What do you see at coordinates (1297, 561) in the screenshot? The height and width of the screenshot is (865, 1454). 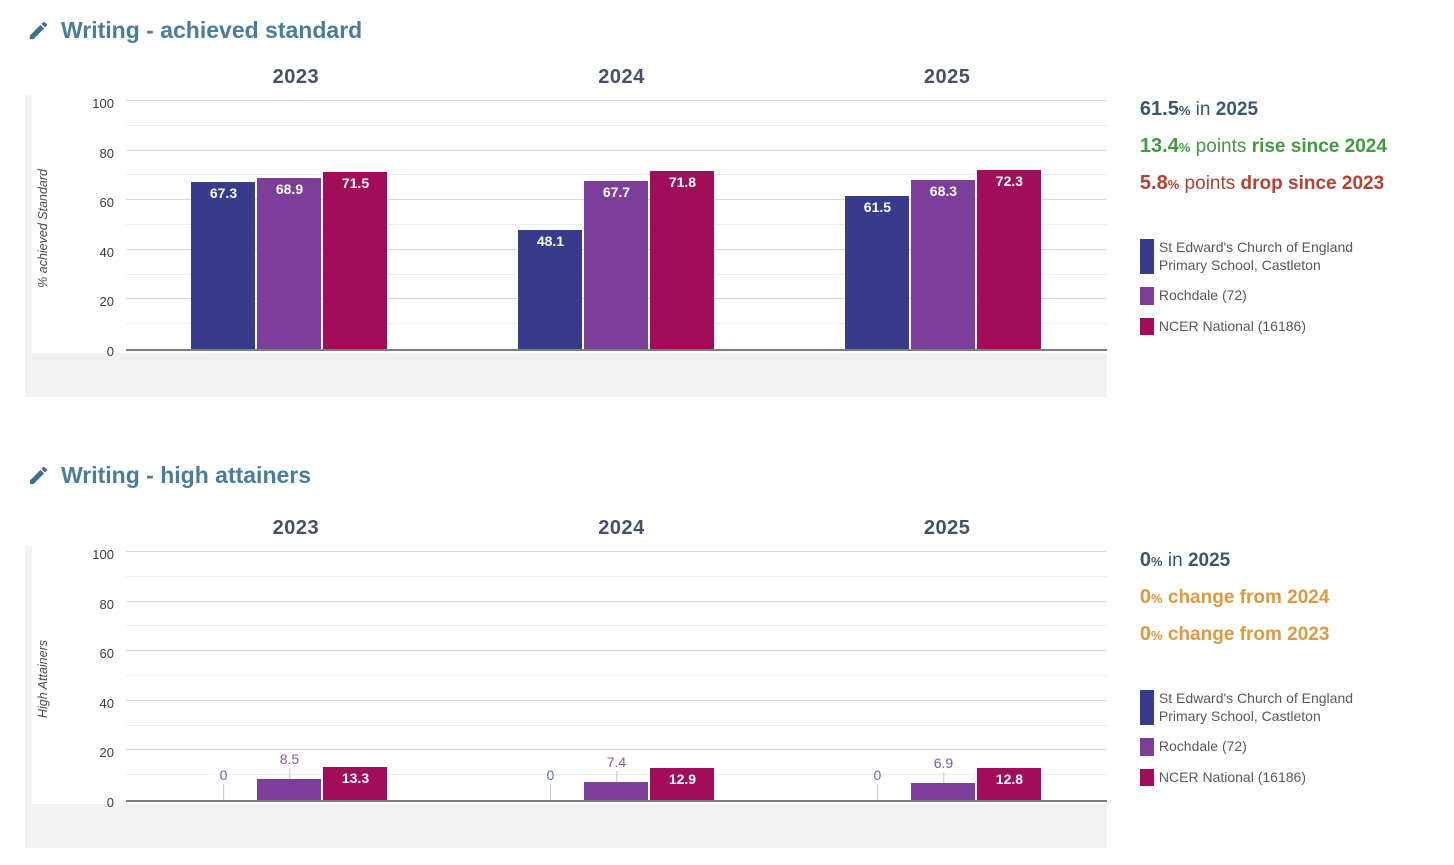 I see `stat-line: 0% in 2025` at bounding box center [1297, 561].